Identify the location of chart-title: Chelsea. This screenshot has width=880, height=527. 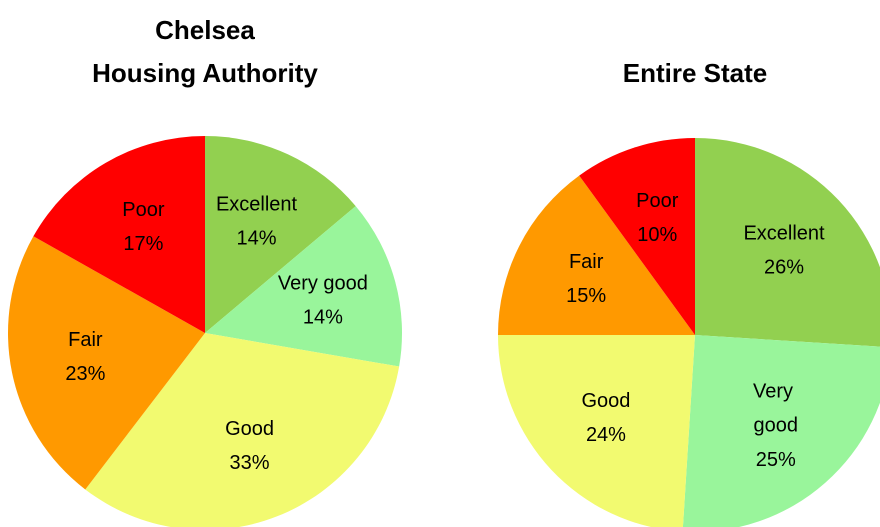
(205, 30).